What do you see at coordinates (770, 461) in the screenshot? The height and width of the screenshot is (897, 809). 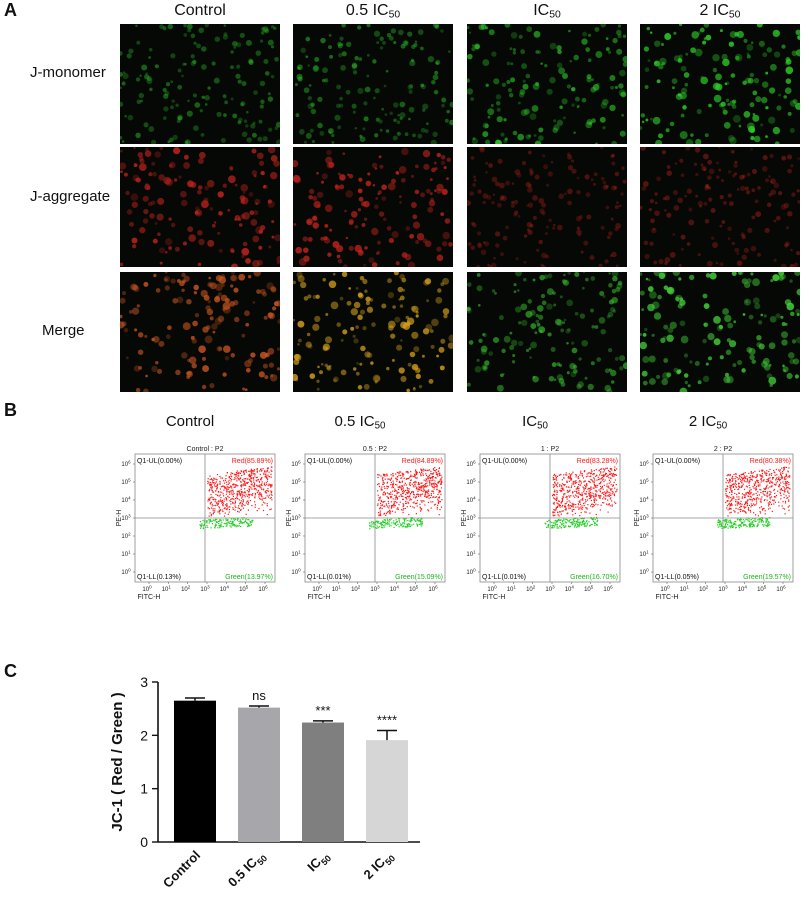 I see `quadrant-red-label: Red(80.38%)` at bounding box center [770, 461].